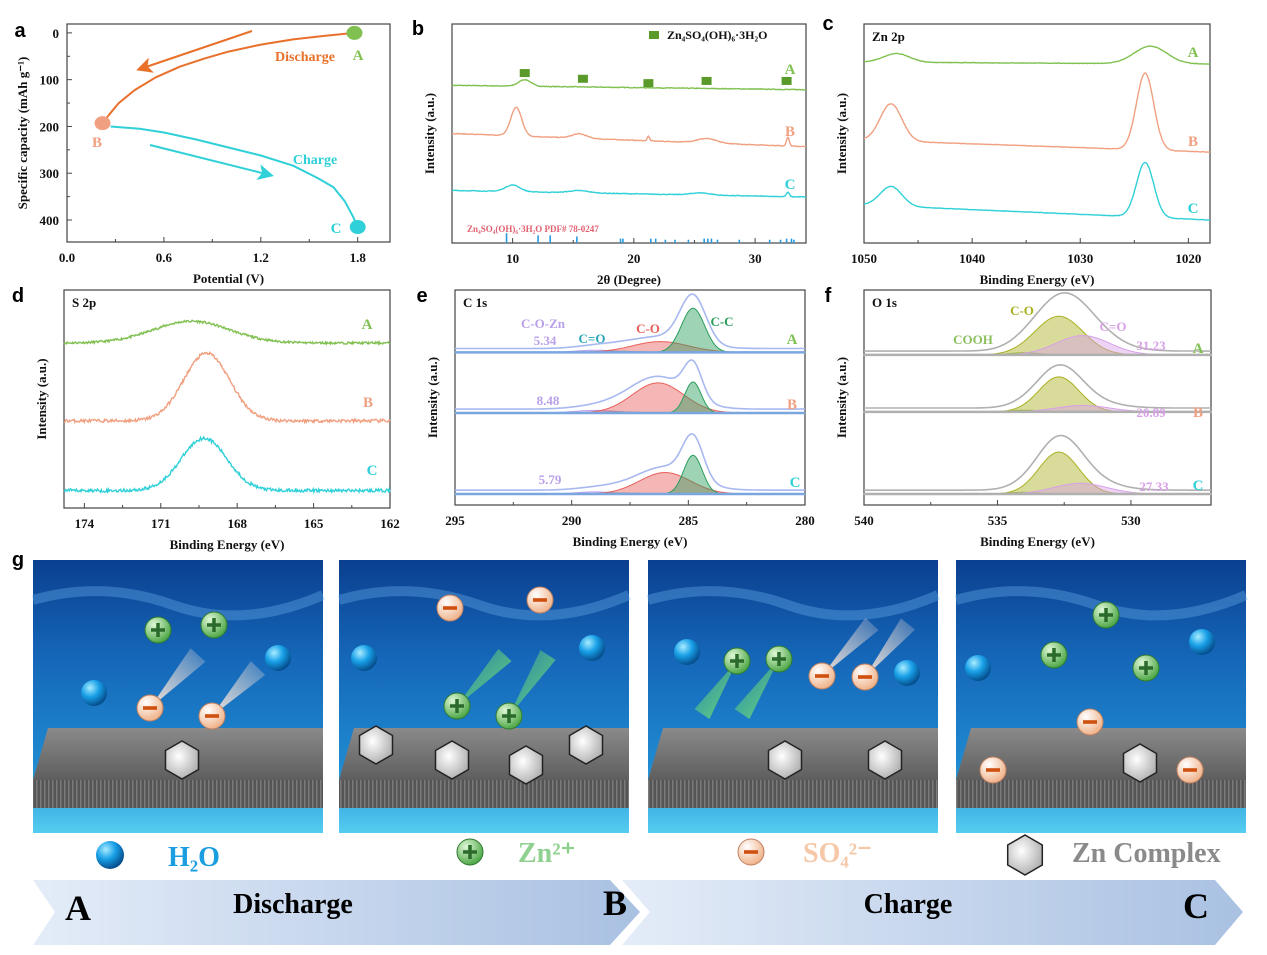 This screenshot has width=1267, height=955. What do you see at coordinates (358, 257) in the screenshot?
I see `x-tick-label: 1.8` at bounding box center [358, 257].